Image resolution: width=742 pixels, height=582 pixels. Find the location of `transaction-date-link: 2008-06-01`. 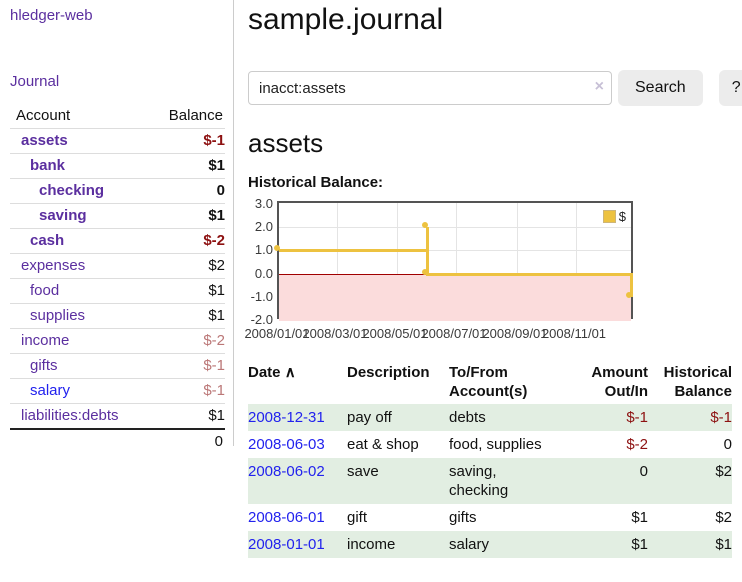

transaction-date-link: 2008-06-01 is located at coordinates (286, 517).